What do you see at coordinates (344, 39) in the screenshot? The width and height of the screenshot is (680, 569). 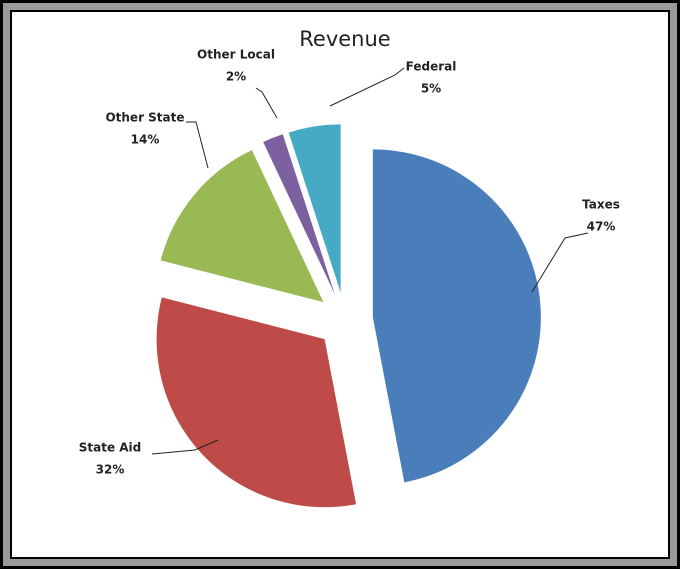 I see `chart-title: Revenue` at bounding box center [344, 39].